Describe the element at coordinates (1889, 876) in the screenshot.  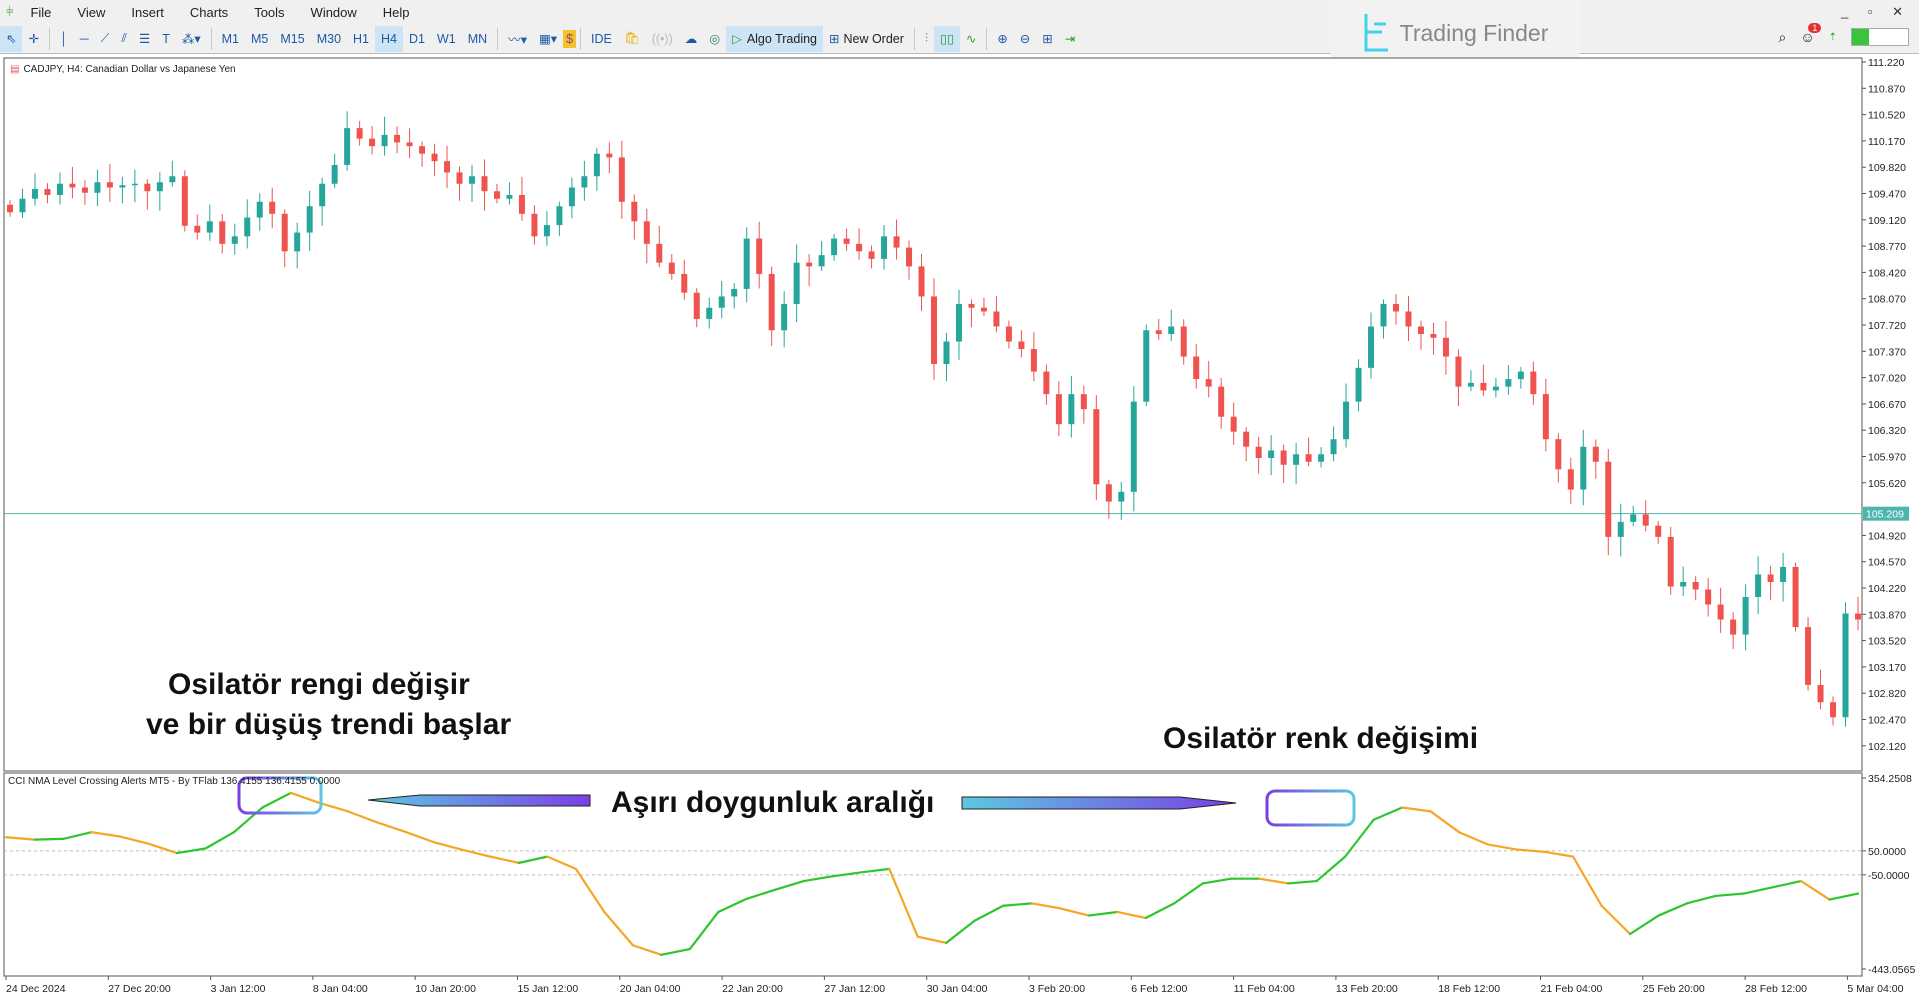
I see `osc-tick-label: -50.0000` at that location.